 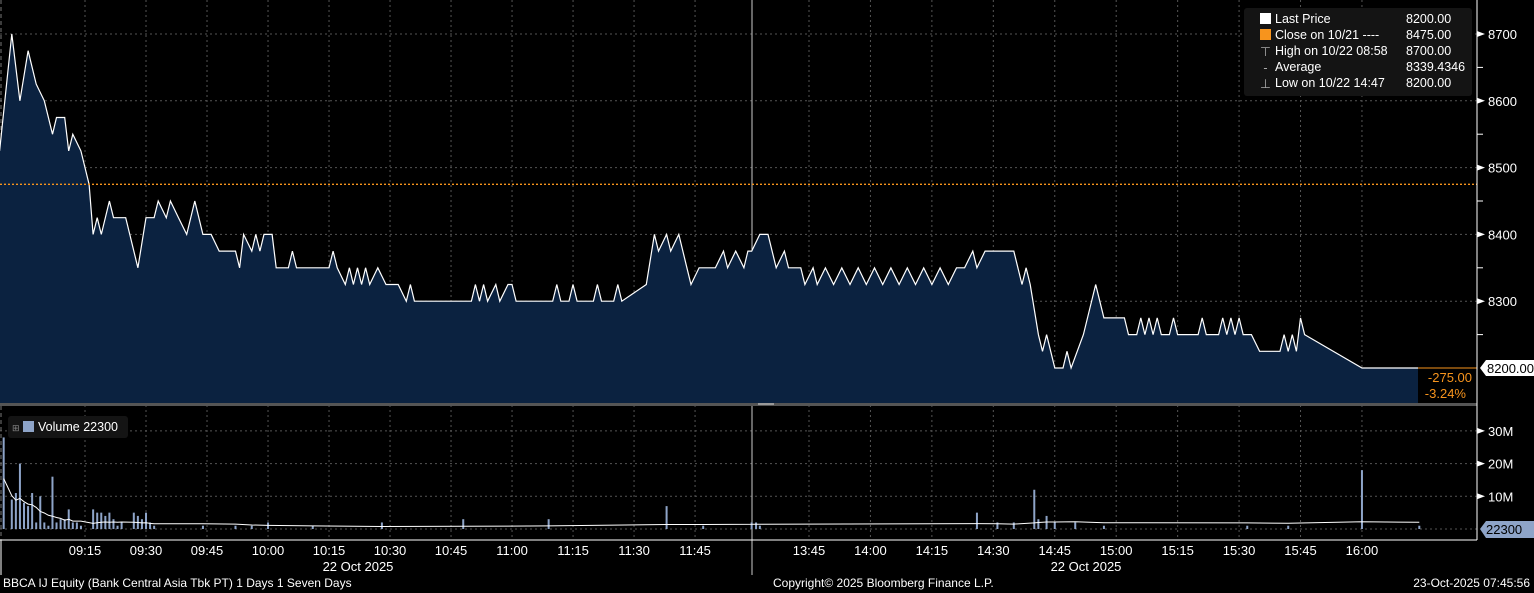 I want to click on x-tick-label: 14:30, so click(x=993, y=550).